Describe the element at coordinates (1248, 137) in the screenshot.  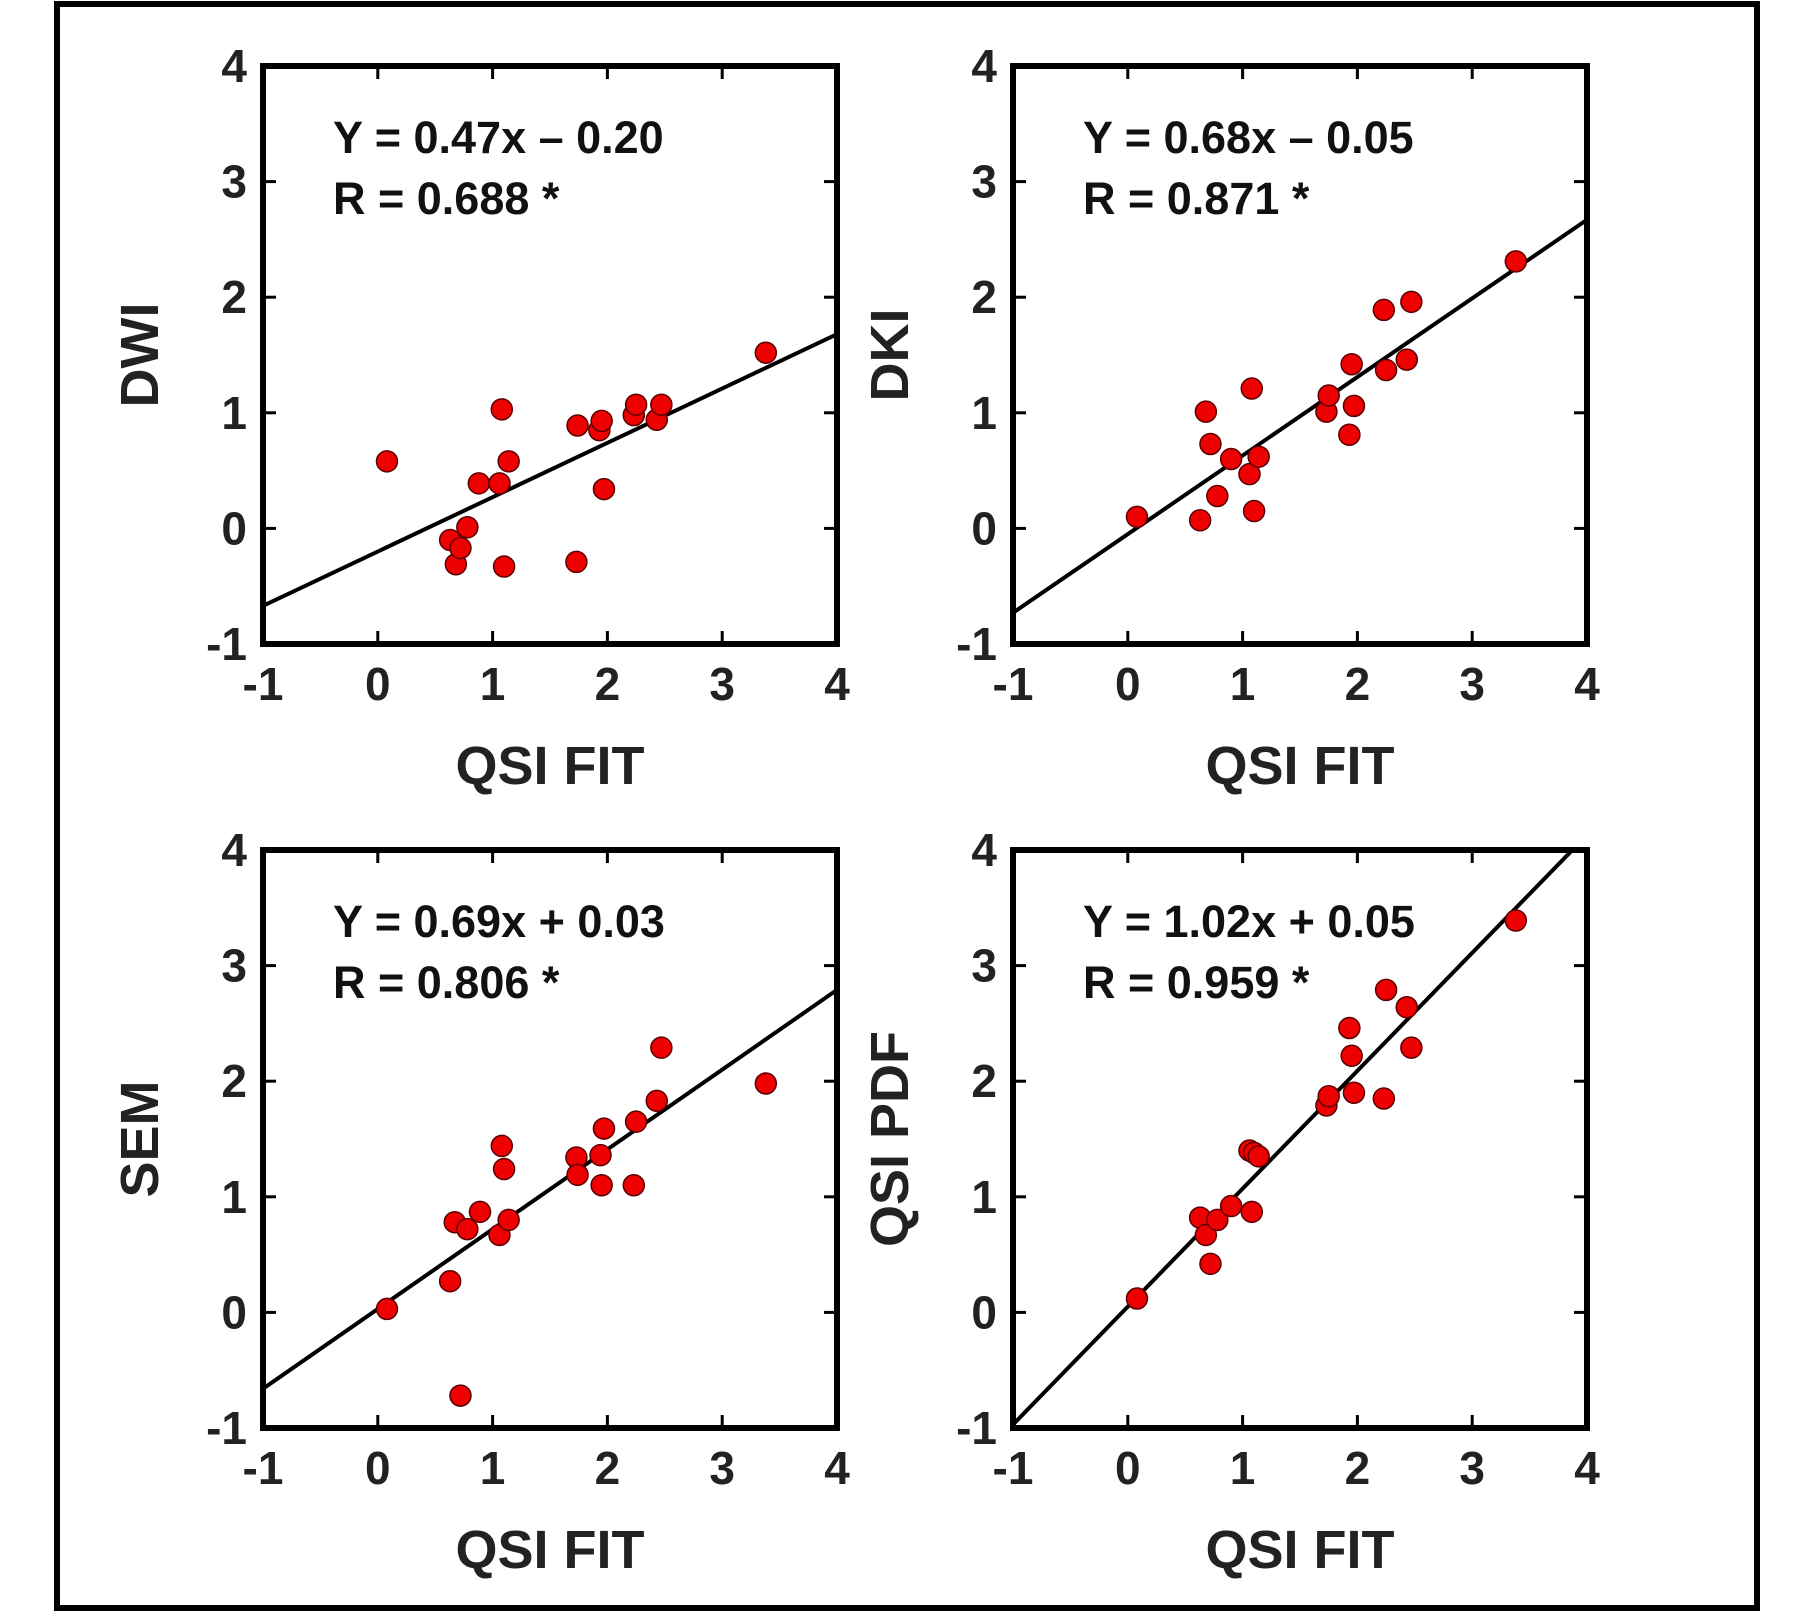
I see `regression-equation: Y = 0.68x – 0.05` at that location.